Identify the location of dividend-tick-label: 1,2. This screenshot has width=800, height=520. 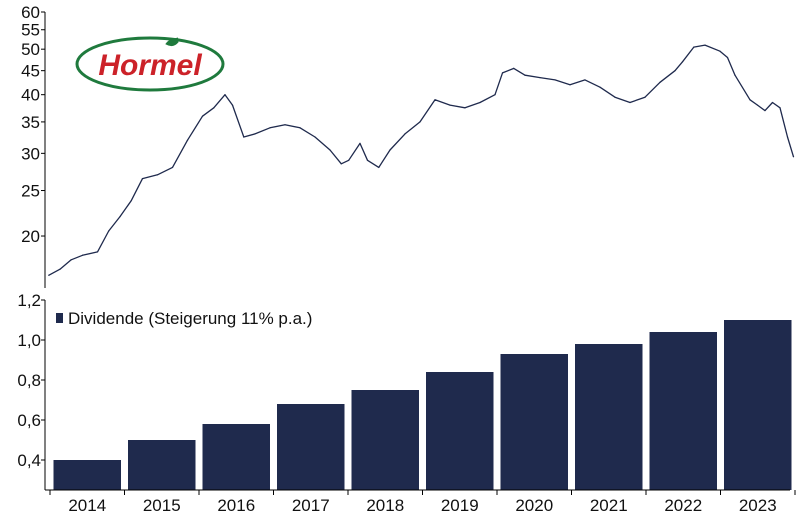
(29, 300).